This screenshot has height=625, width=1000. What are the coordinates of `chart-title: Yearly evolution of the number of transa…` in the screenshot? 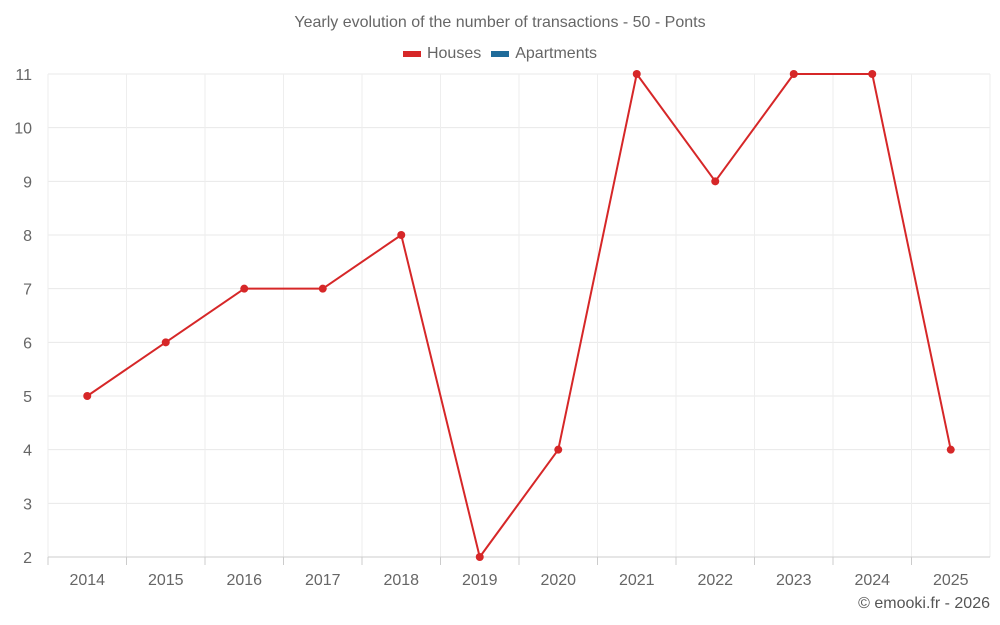 It's located at (500, 22).